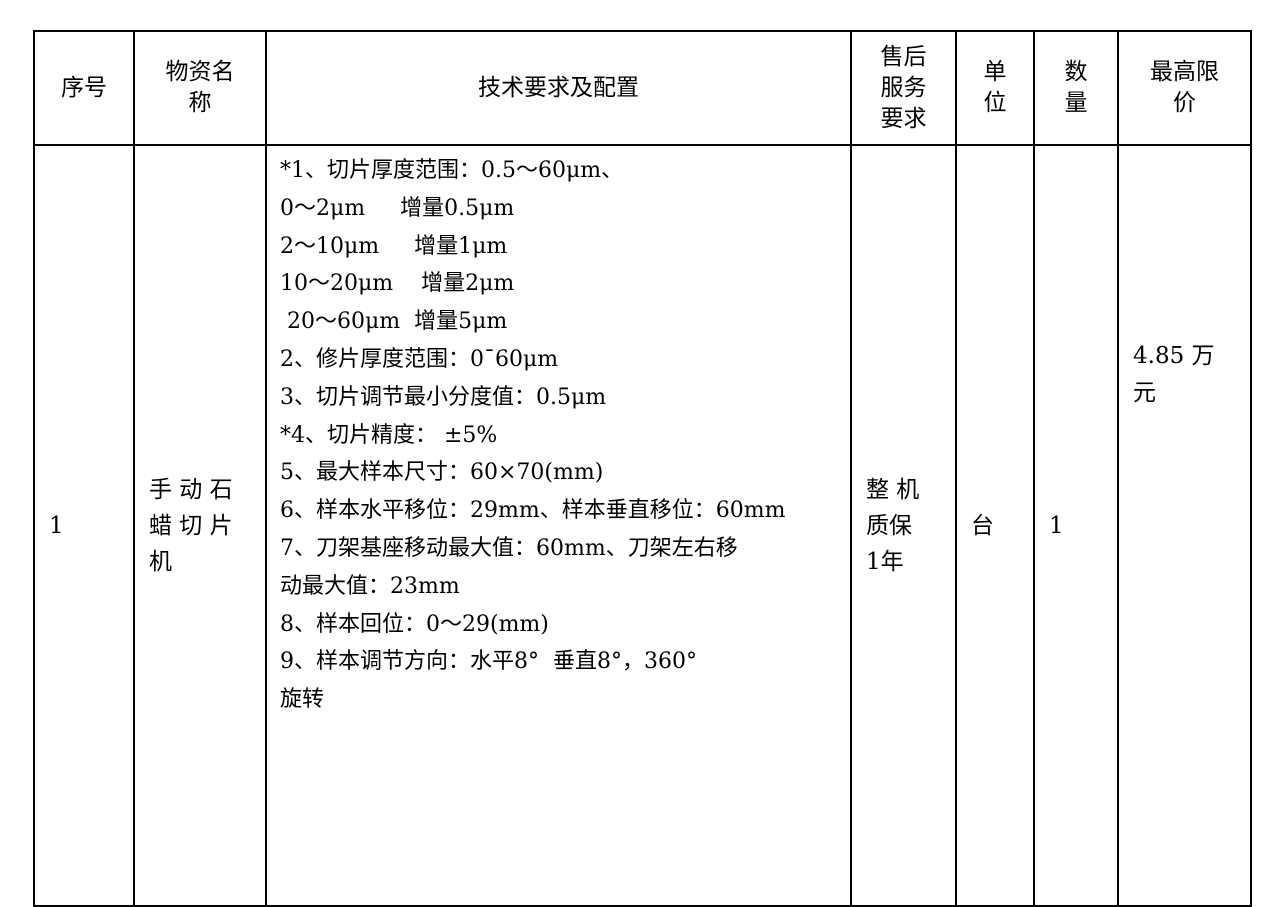 This screenshot has width=1280, height=907. I want to click on header-service: 售后 服务 要求, so click(903, 88).